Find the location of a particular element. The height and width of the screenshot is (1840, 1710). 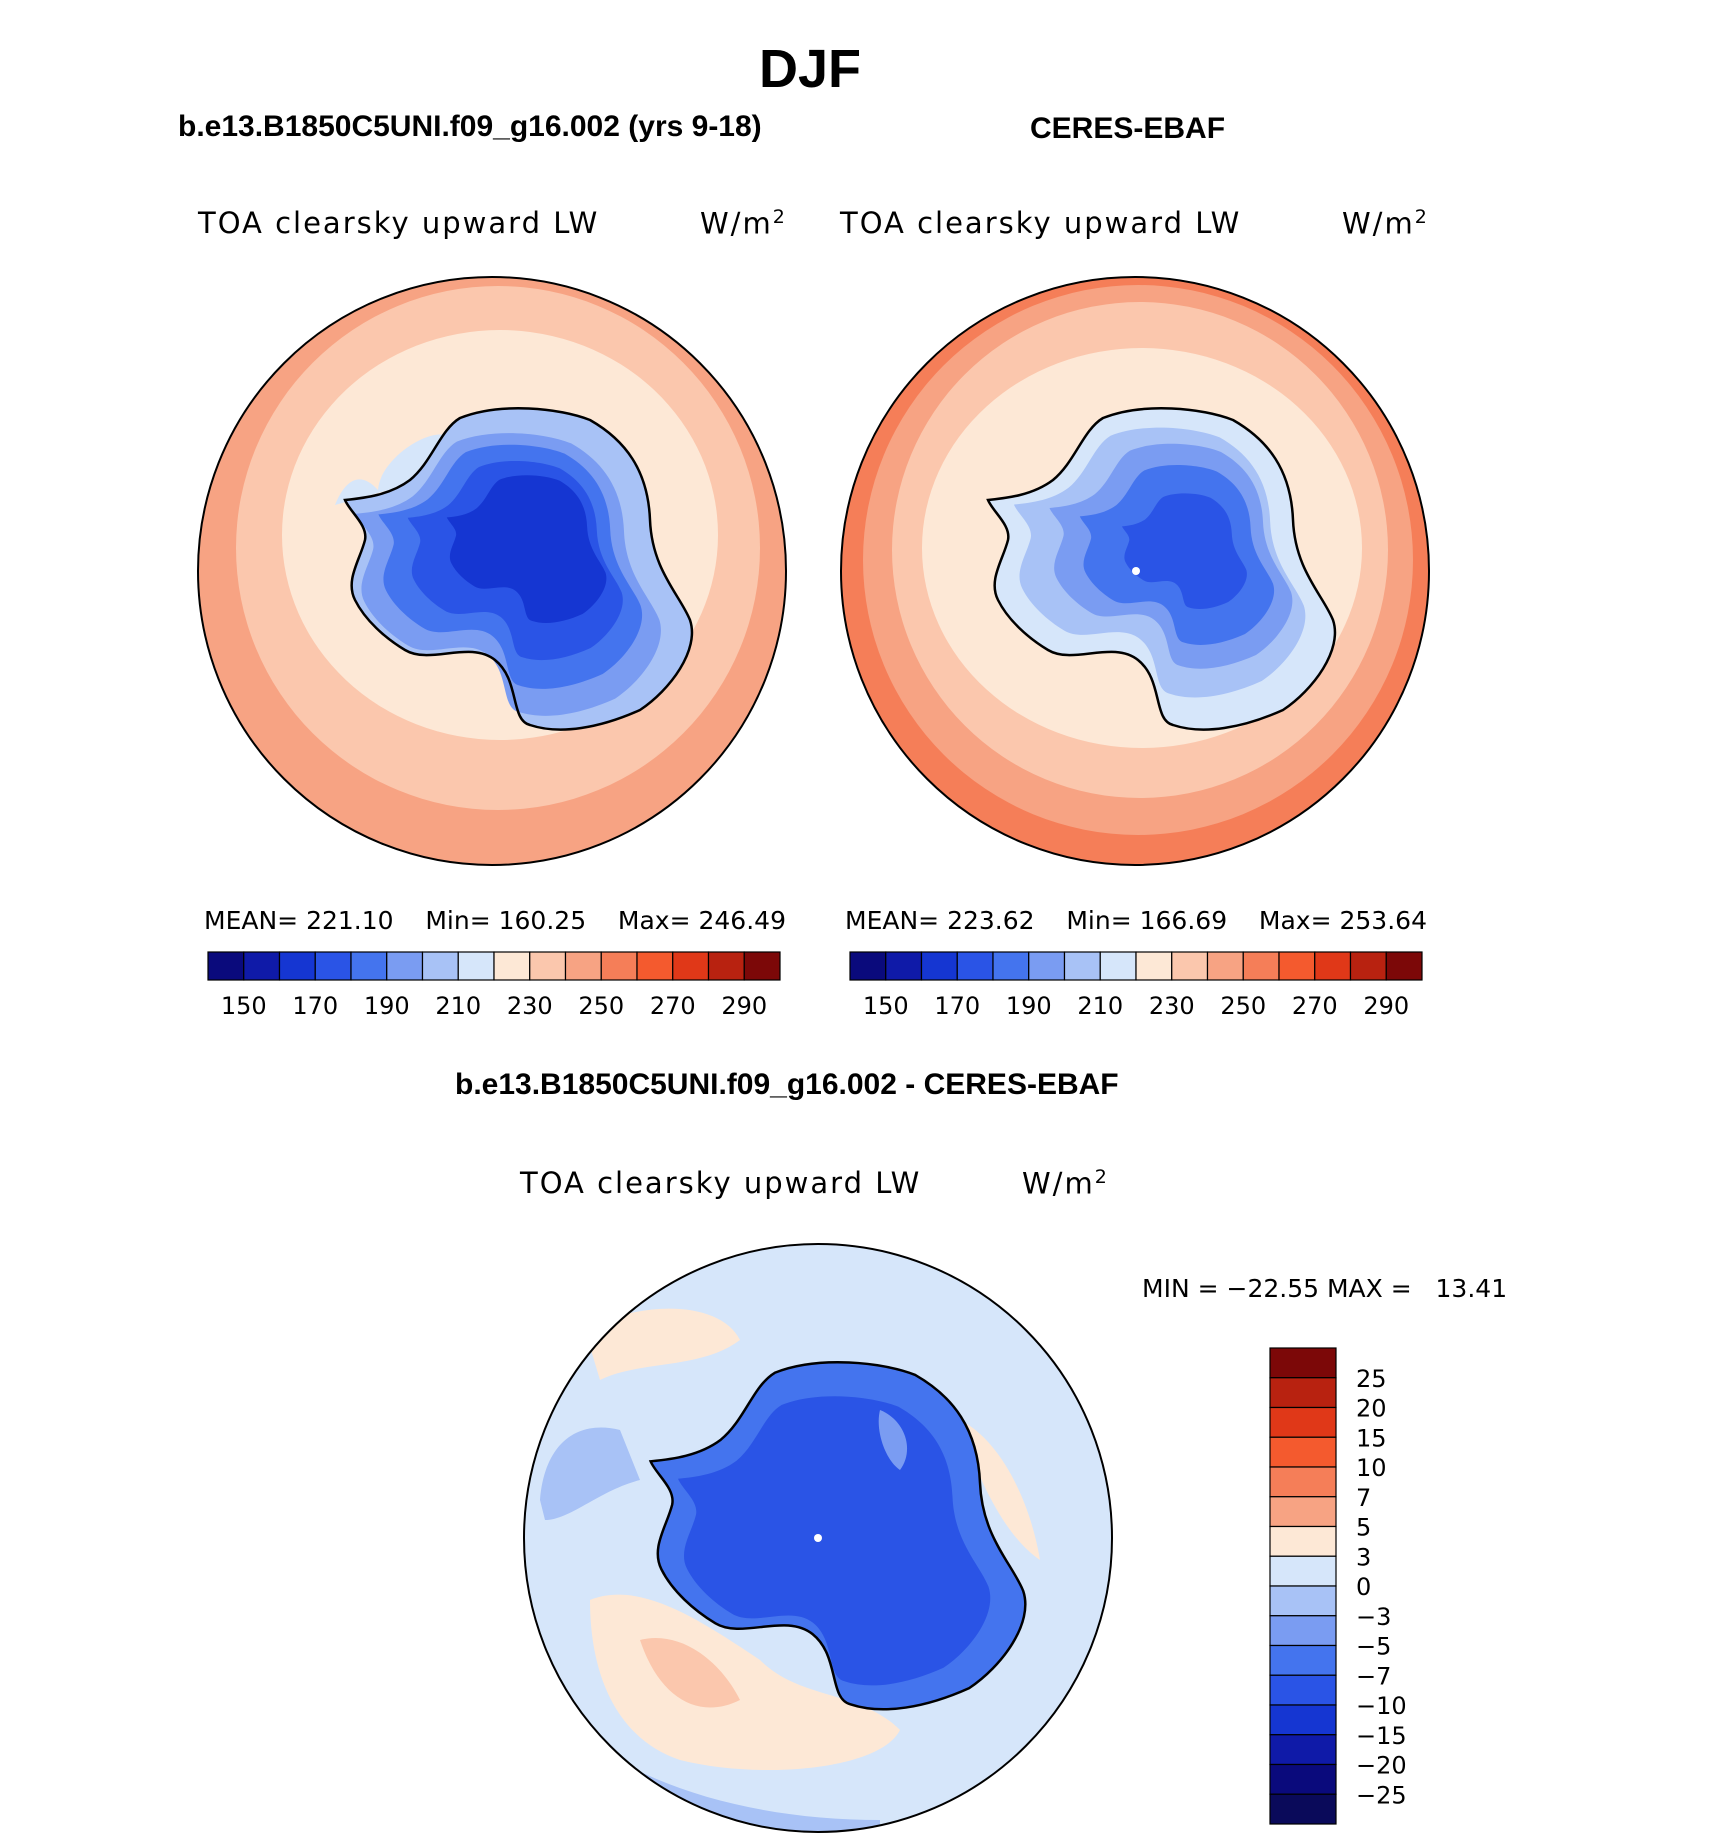

diff-colorbar-tick-label: −3 is located at coordinates (1373, 1617).